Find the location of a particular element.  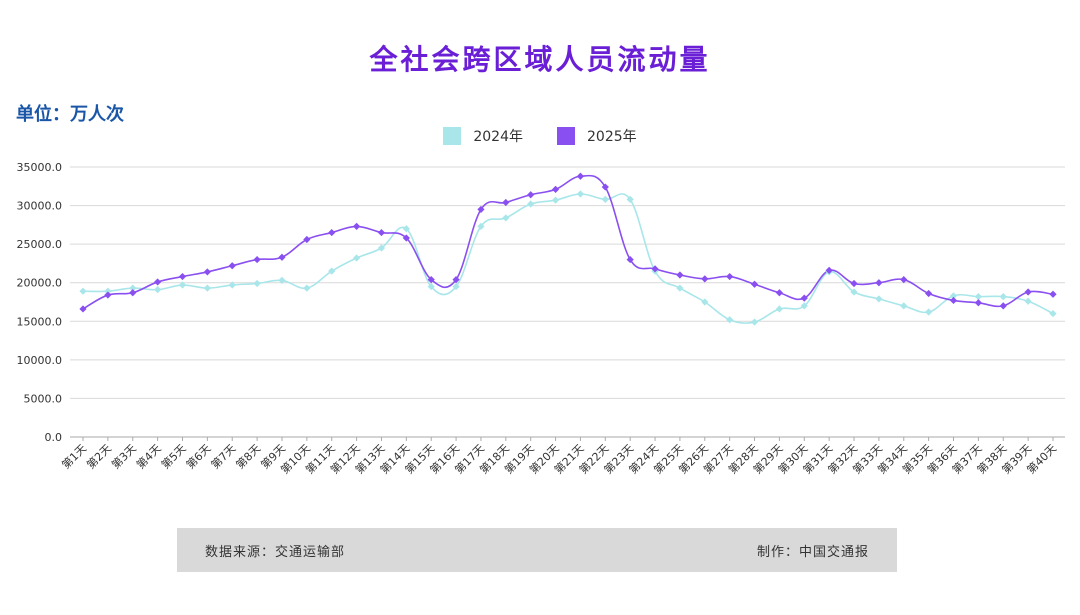

footer-bar: 数据来源：交通运输部 制作：中国交通报 is located at coordinates (537, 550).